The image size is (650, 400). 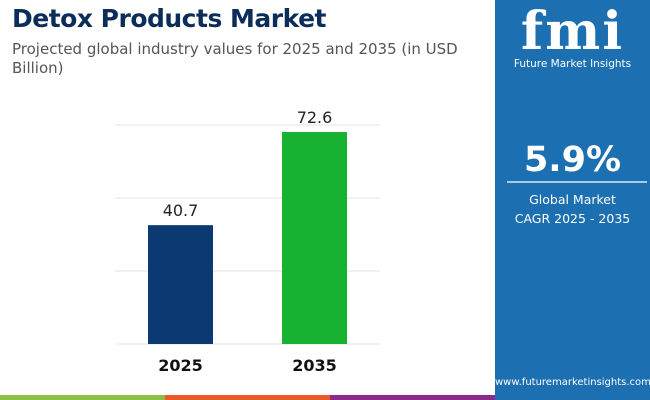 I want to click on data-label: 40.7, so click(x=181, y=210).